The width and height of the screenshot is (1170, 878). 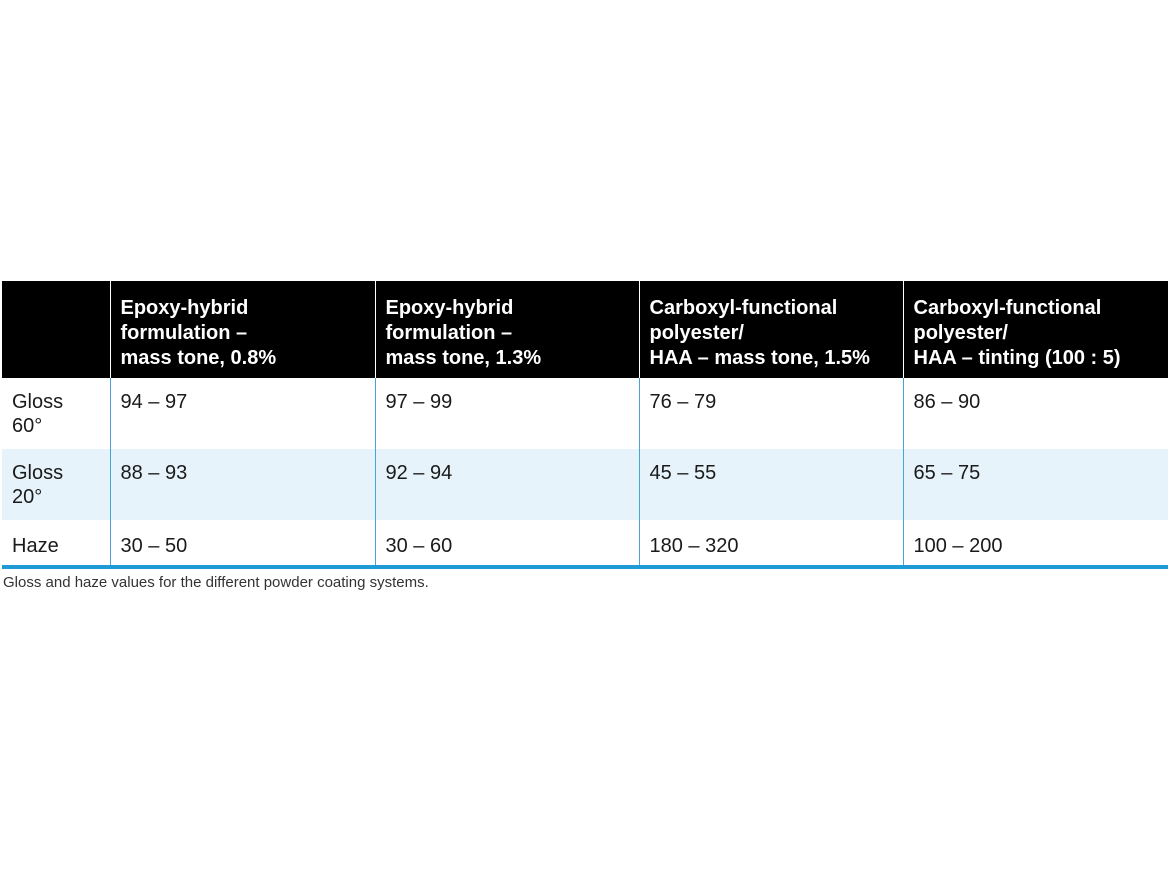 I want to click on row-label-haze: Haze, so click(x=35, y=546).